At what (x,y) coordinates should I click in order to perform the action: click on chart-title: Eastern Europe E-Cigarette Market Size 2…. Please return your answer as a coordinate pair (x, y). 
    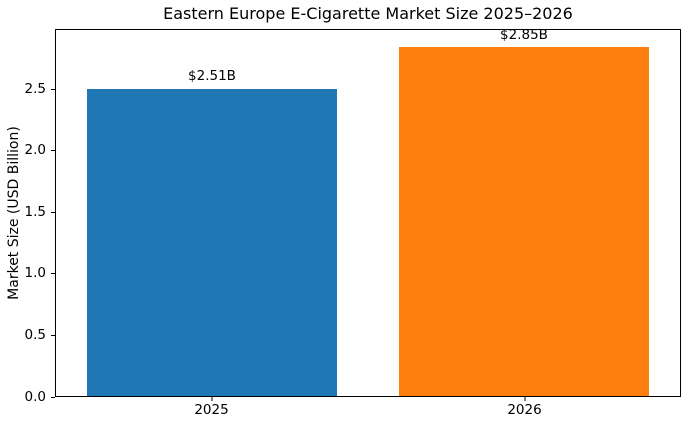
    Looking at the image, I should click on (368, 13).